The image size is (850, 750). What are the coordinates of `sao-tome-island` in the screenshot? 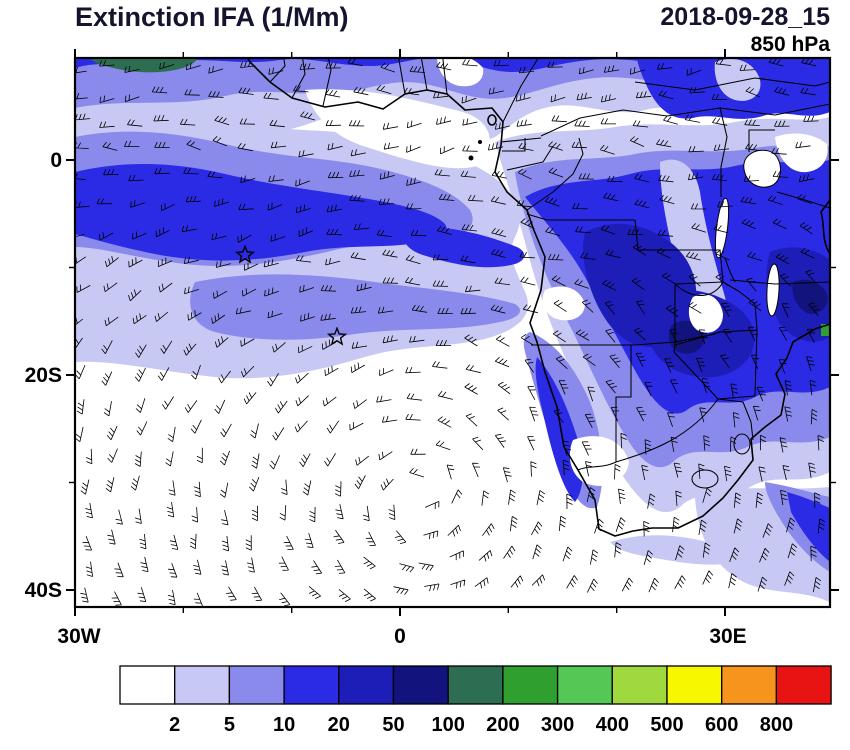 It's located at (471, 158).